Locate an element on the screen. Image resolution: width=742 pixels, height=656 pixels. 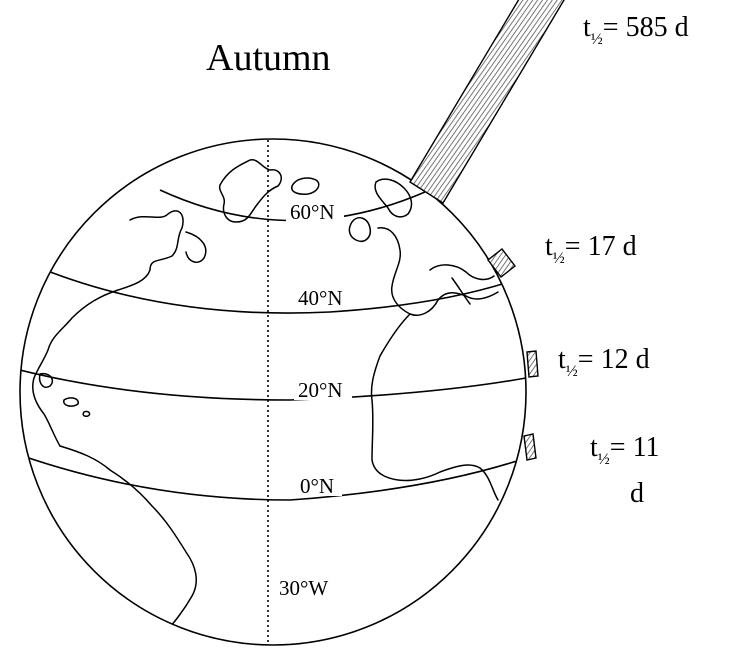
diagram-title: Autumn is located at coordinates (268, 58).